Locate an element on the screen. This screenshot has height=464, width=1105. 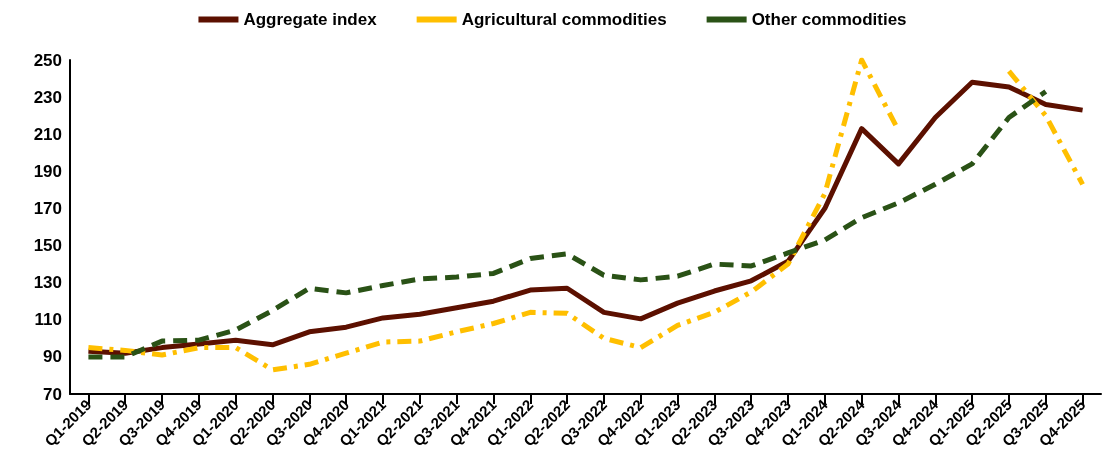
y-tick-label: 170 is located at coordinates (47, 208).